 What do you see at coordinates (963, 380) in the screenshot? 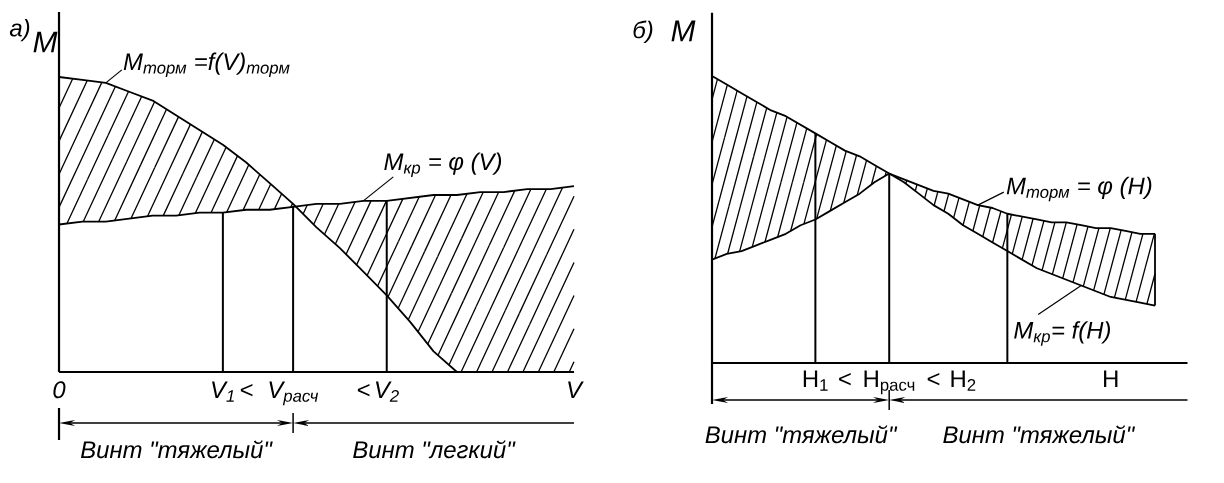
I see `x-tick-label: H$_{2}$` at bounding box center [963, 380].